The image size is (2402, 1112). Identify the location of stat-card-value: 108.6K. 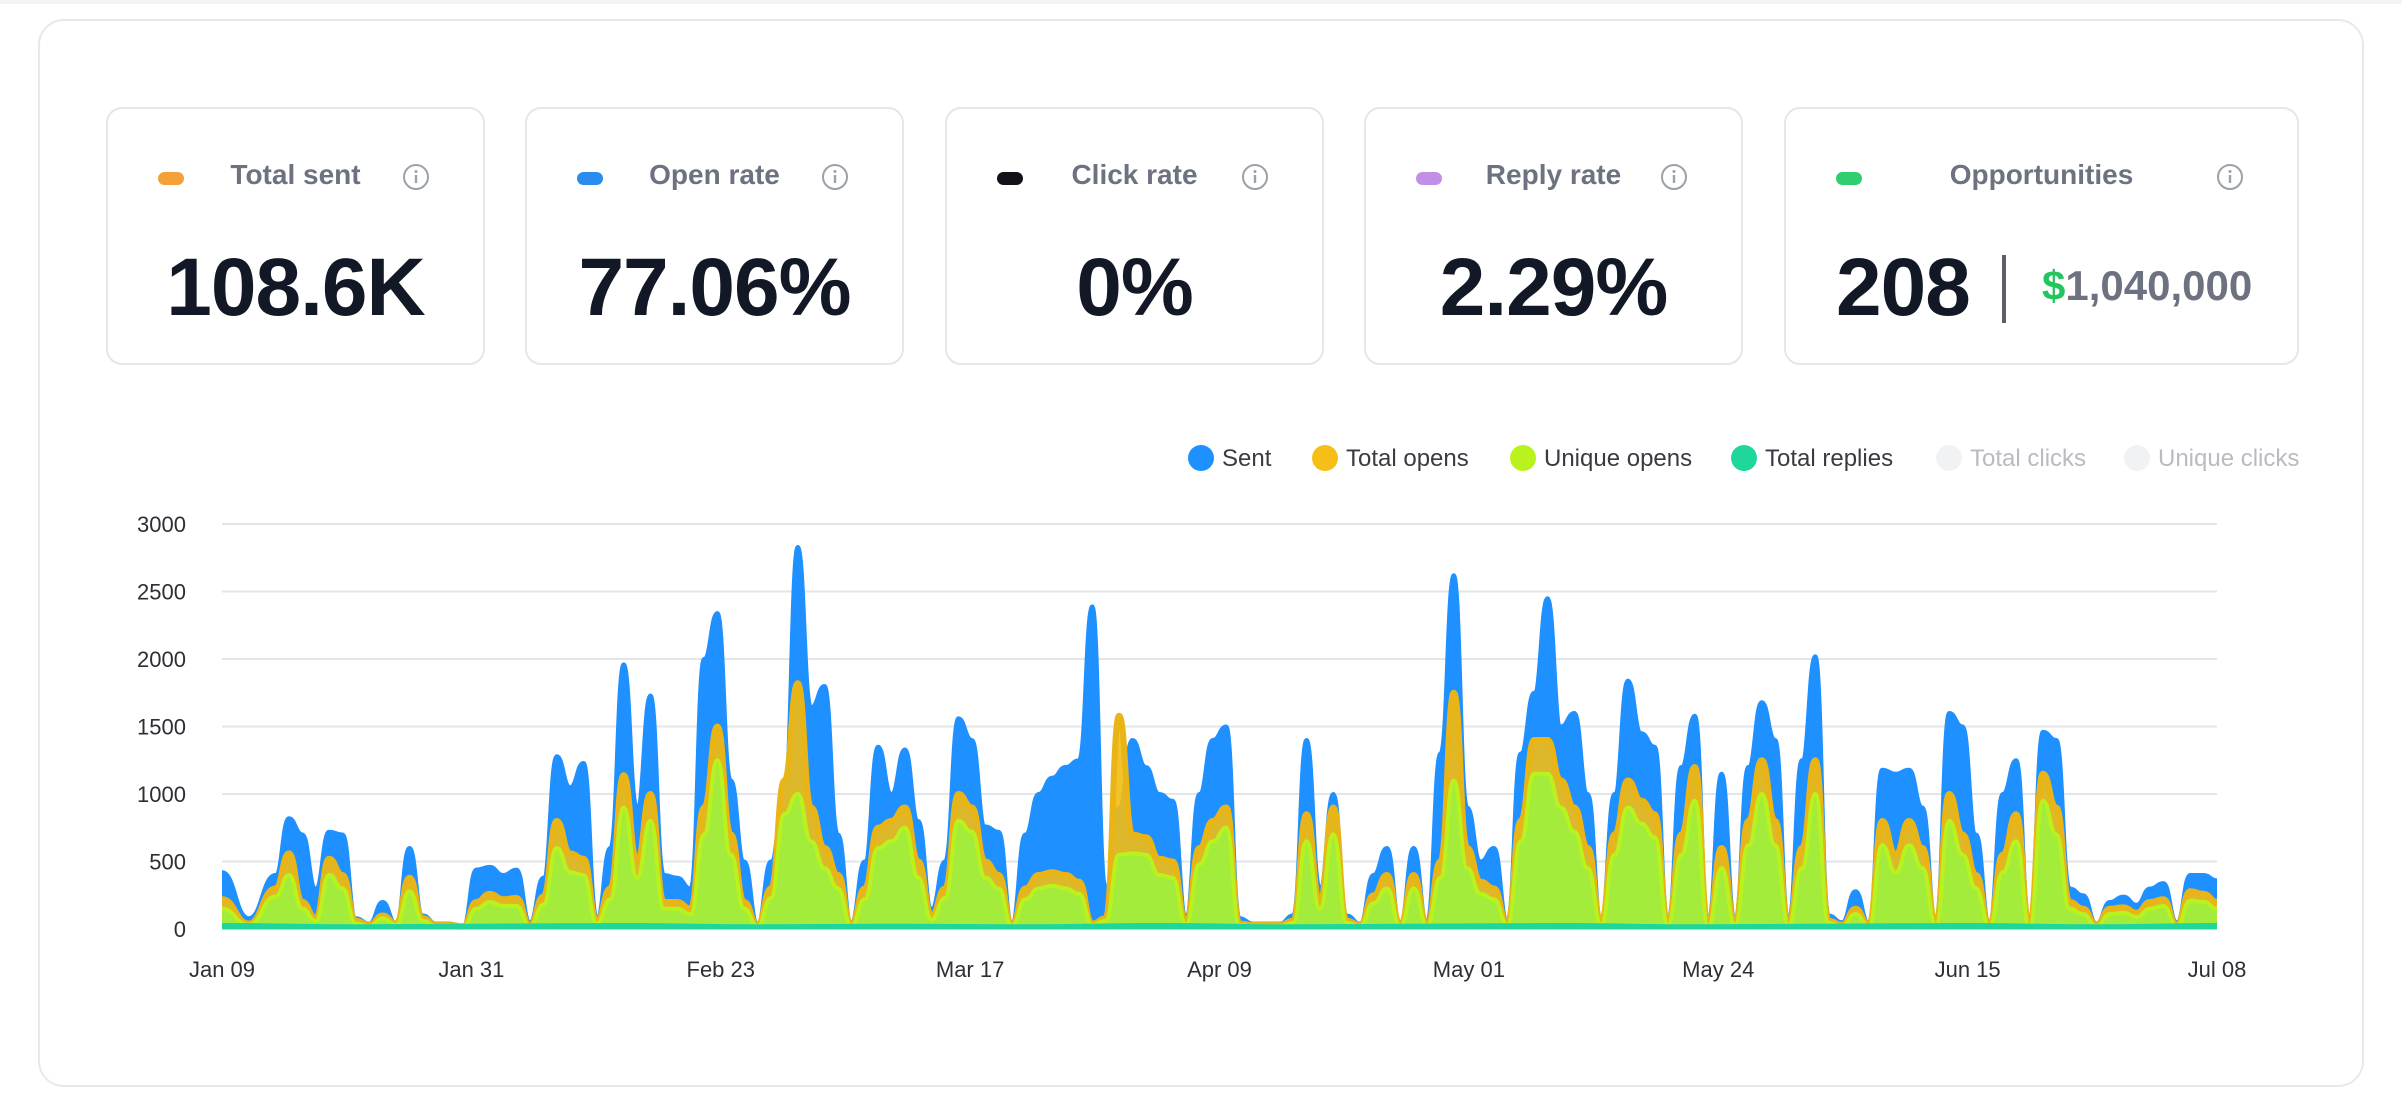
(295, 287).